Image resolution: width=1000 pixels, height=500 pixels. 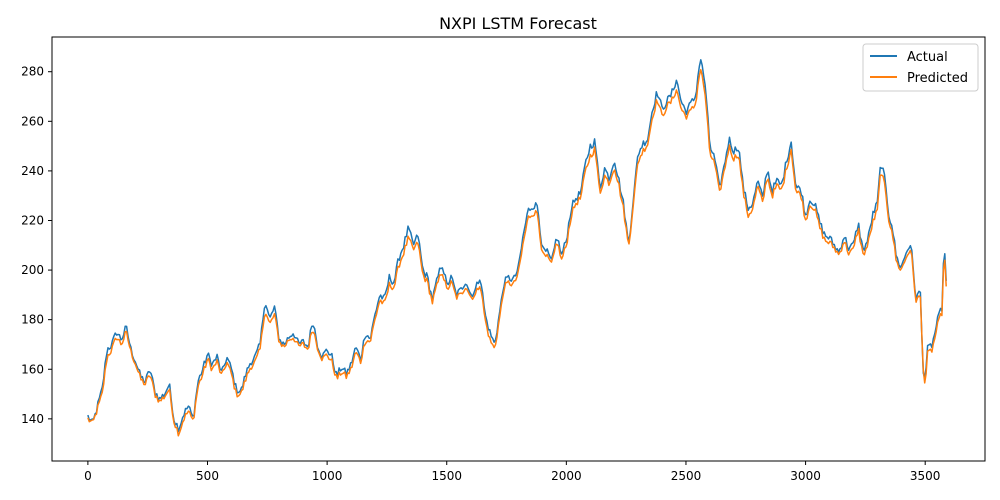 I want to click on legend-label-actual: Actual, so click(x=927, y=57).